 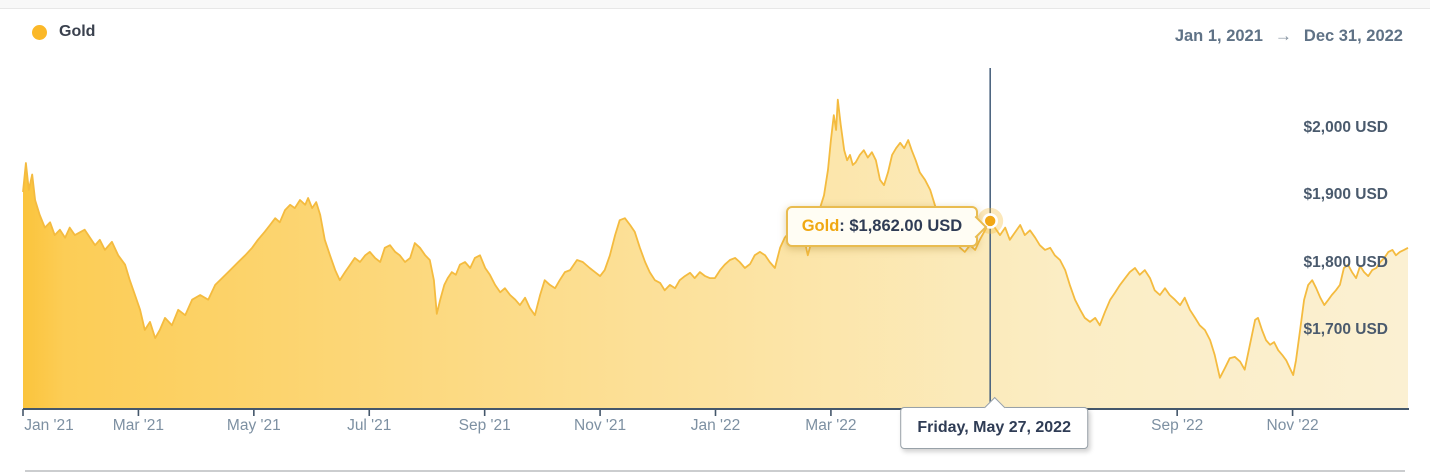 I want to click on price-tooltip: Gold: $1,862.00 USD, so click(x=882, y=226).